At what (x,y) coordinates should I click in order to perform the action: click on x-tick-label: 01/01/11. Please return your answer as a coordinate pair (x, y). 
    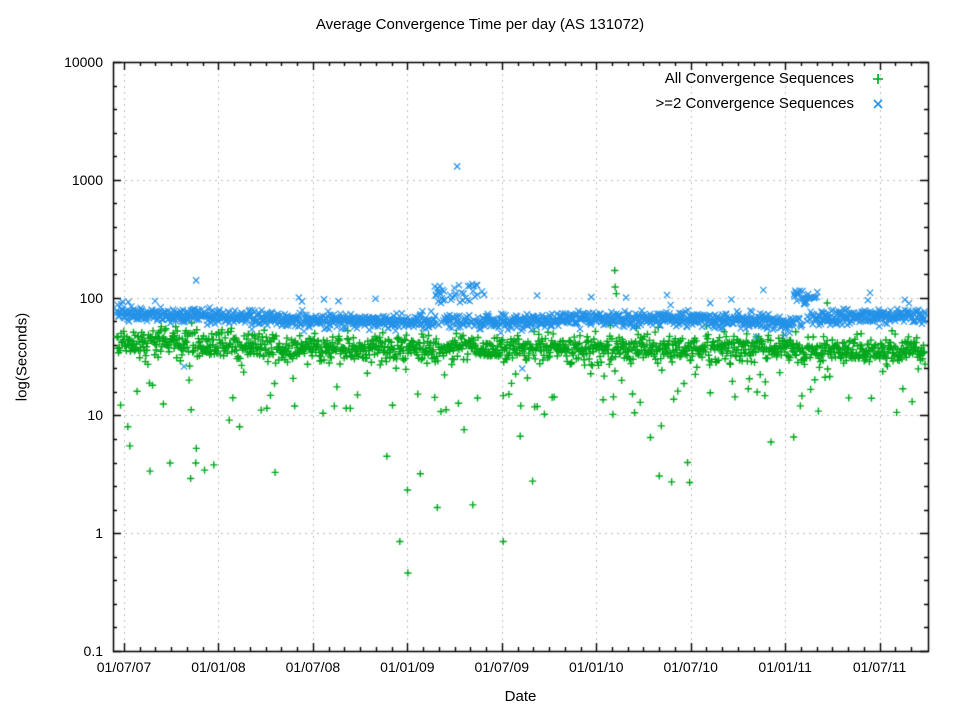
    Looking at the image, I should click on (785, 667).